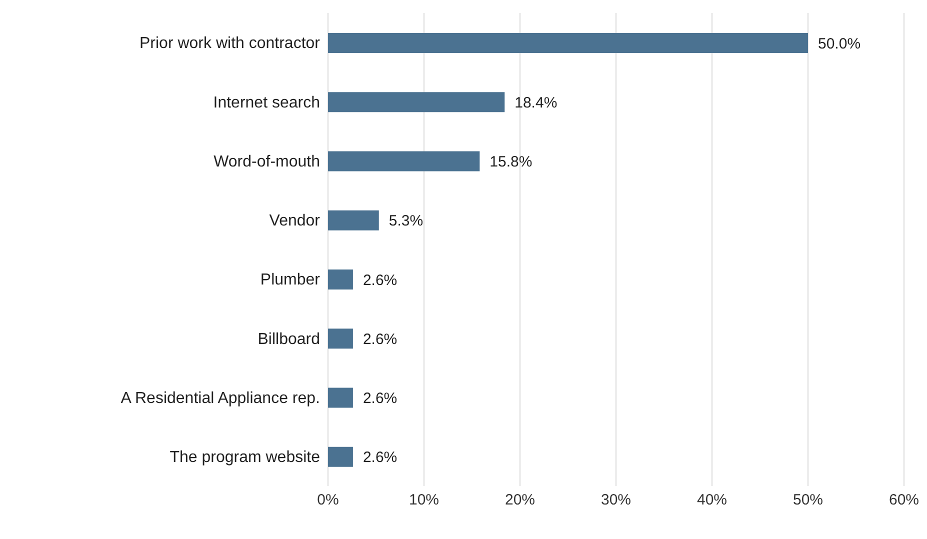  What do you see at coordinates (520, 500) in the screenshot?
I see `x-tick-label: 20%` at bounding box center [520, 500].